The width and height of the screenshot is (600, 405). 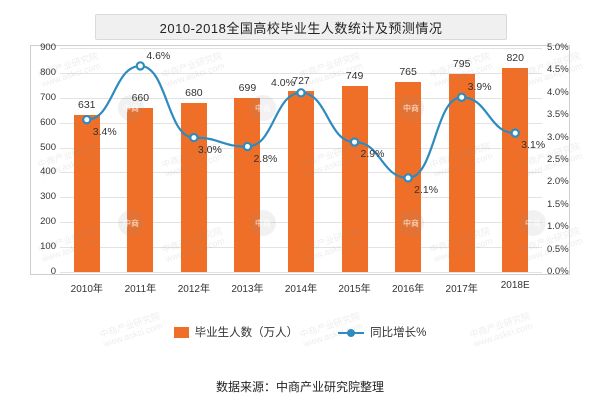 What do you see at coordinates (209, 149) in the screenshot?
I see `growth-value-label: 3.0%` at bounding box center [209, 149].